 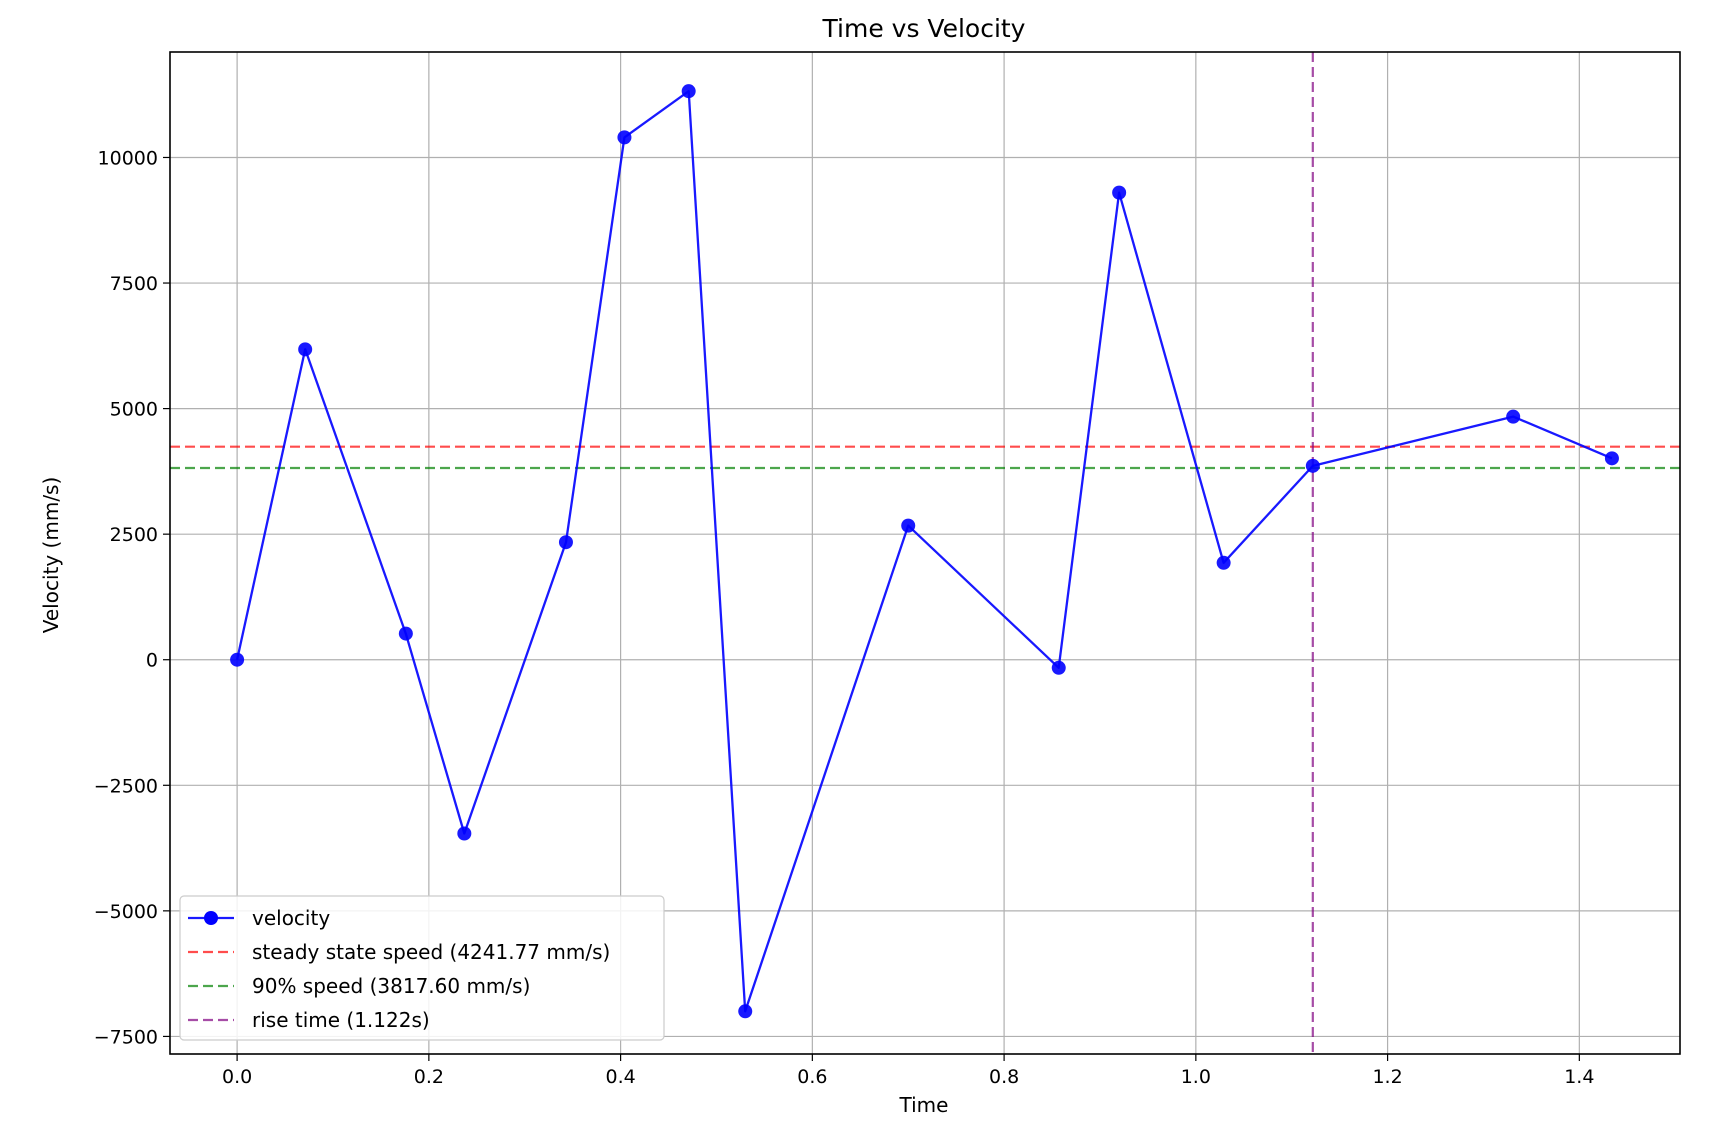 I want to click on x-tick-label: 0.2, so click(x=429, y=1077).